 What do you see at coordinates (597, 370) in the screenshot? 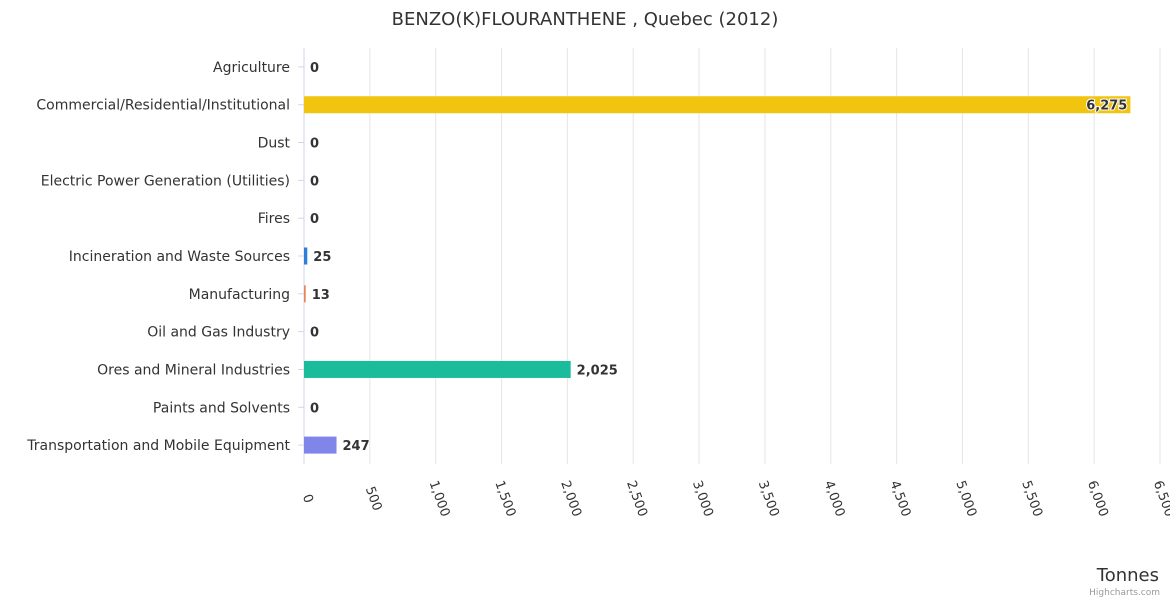
I see `data-label: 2,025` at bounding box center [597, 370].